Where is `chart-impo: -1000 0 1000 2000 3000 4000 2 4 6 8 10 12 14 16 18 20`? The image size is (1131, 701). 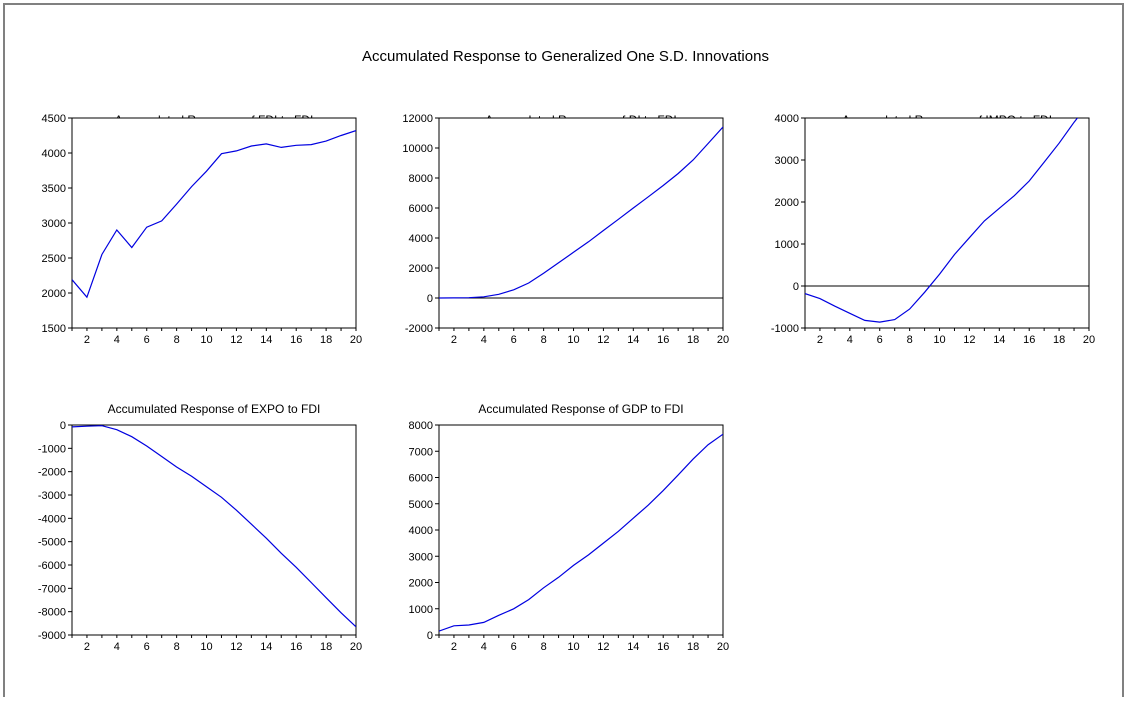
chart-impo: -1000 0 1000 2000 3000 4000 2 4 6 8 10 12 14 16 18 20 is located at coordinates (933, 229).